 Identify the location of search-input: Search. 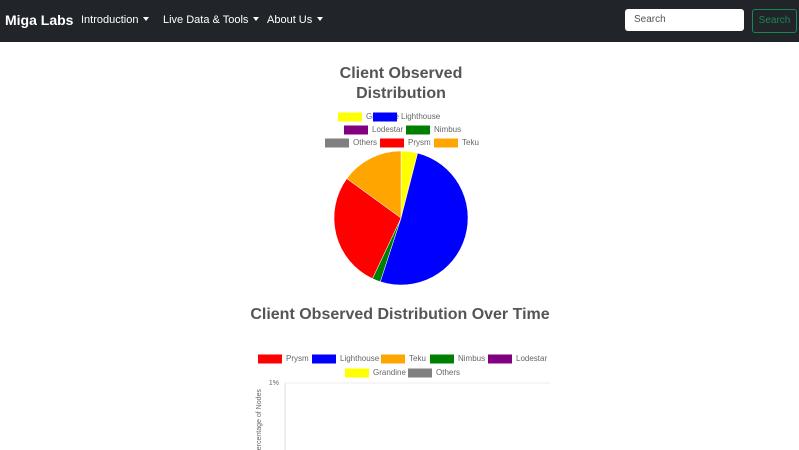
(684, 20).